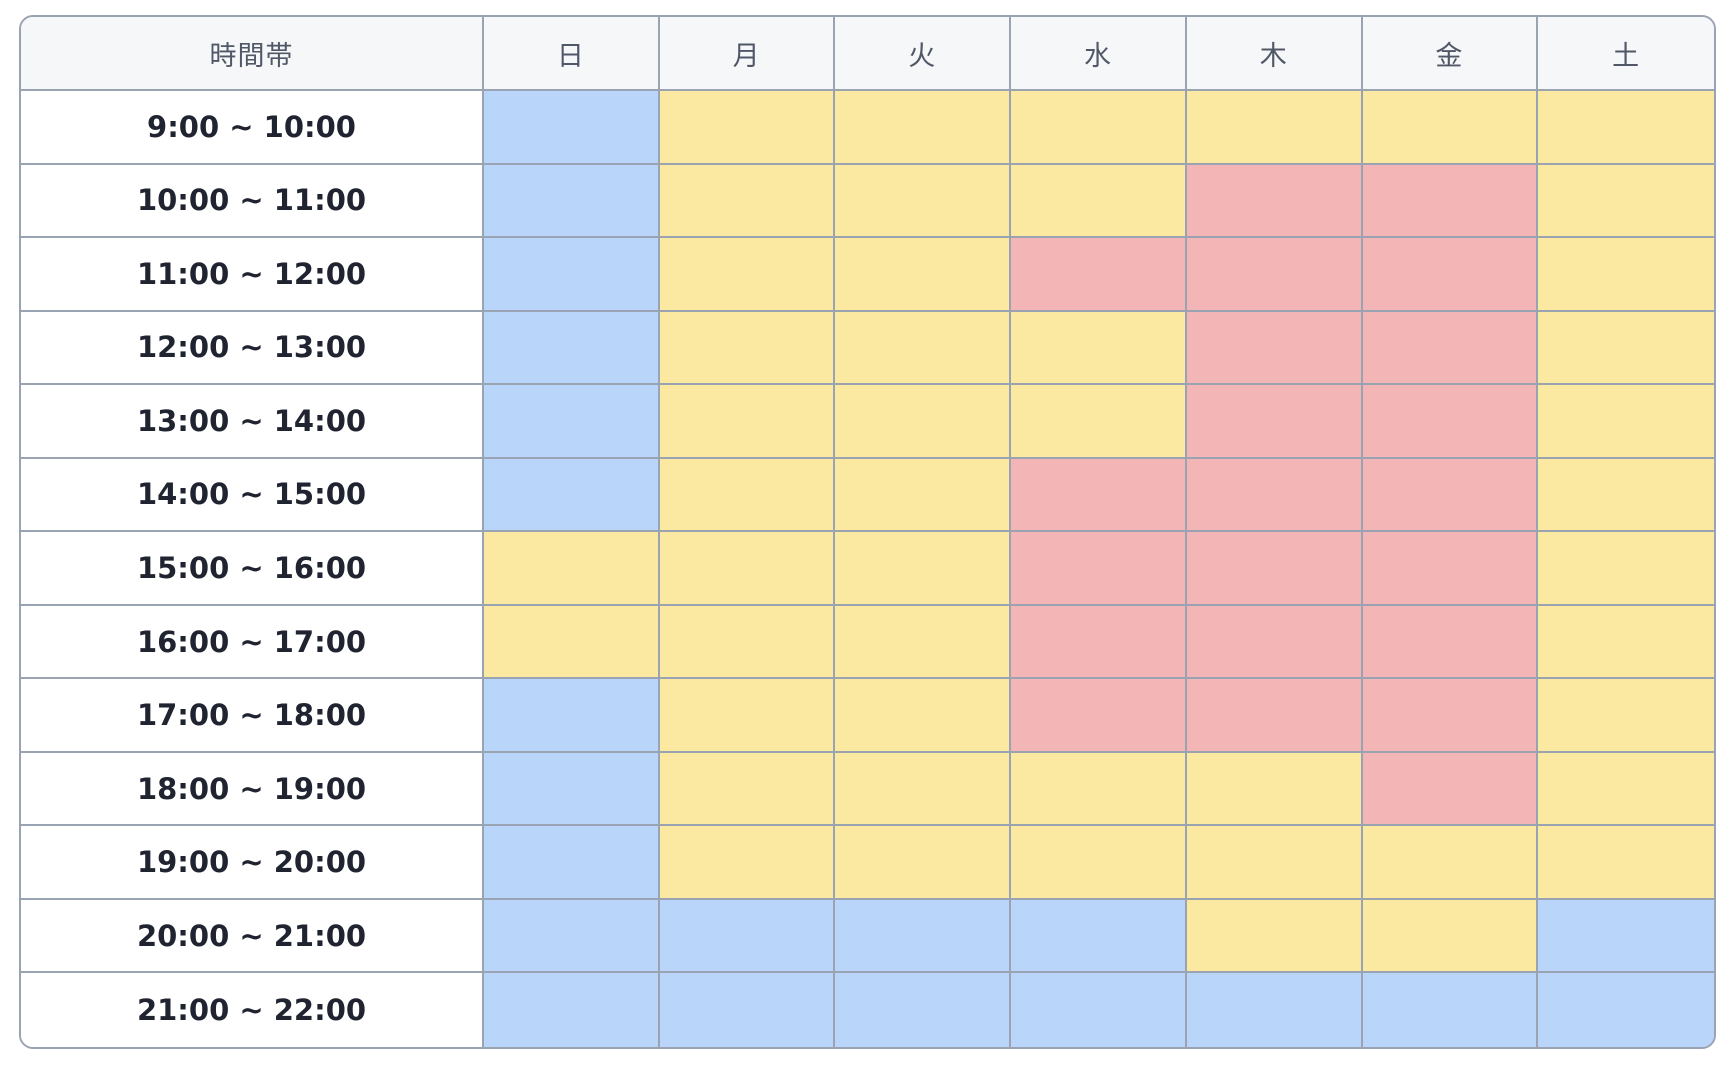 The image size is (1730, 1074). Describe the element at coordinates (252, 716) in the screenshot. I see `time-slot-label: 17:00 ~ 18:00` at that location.